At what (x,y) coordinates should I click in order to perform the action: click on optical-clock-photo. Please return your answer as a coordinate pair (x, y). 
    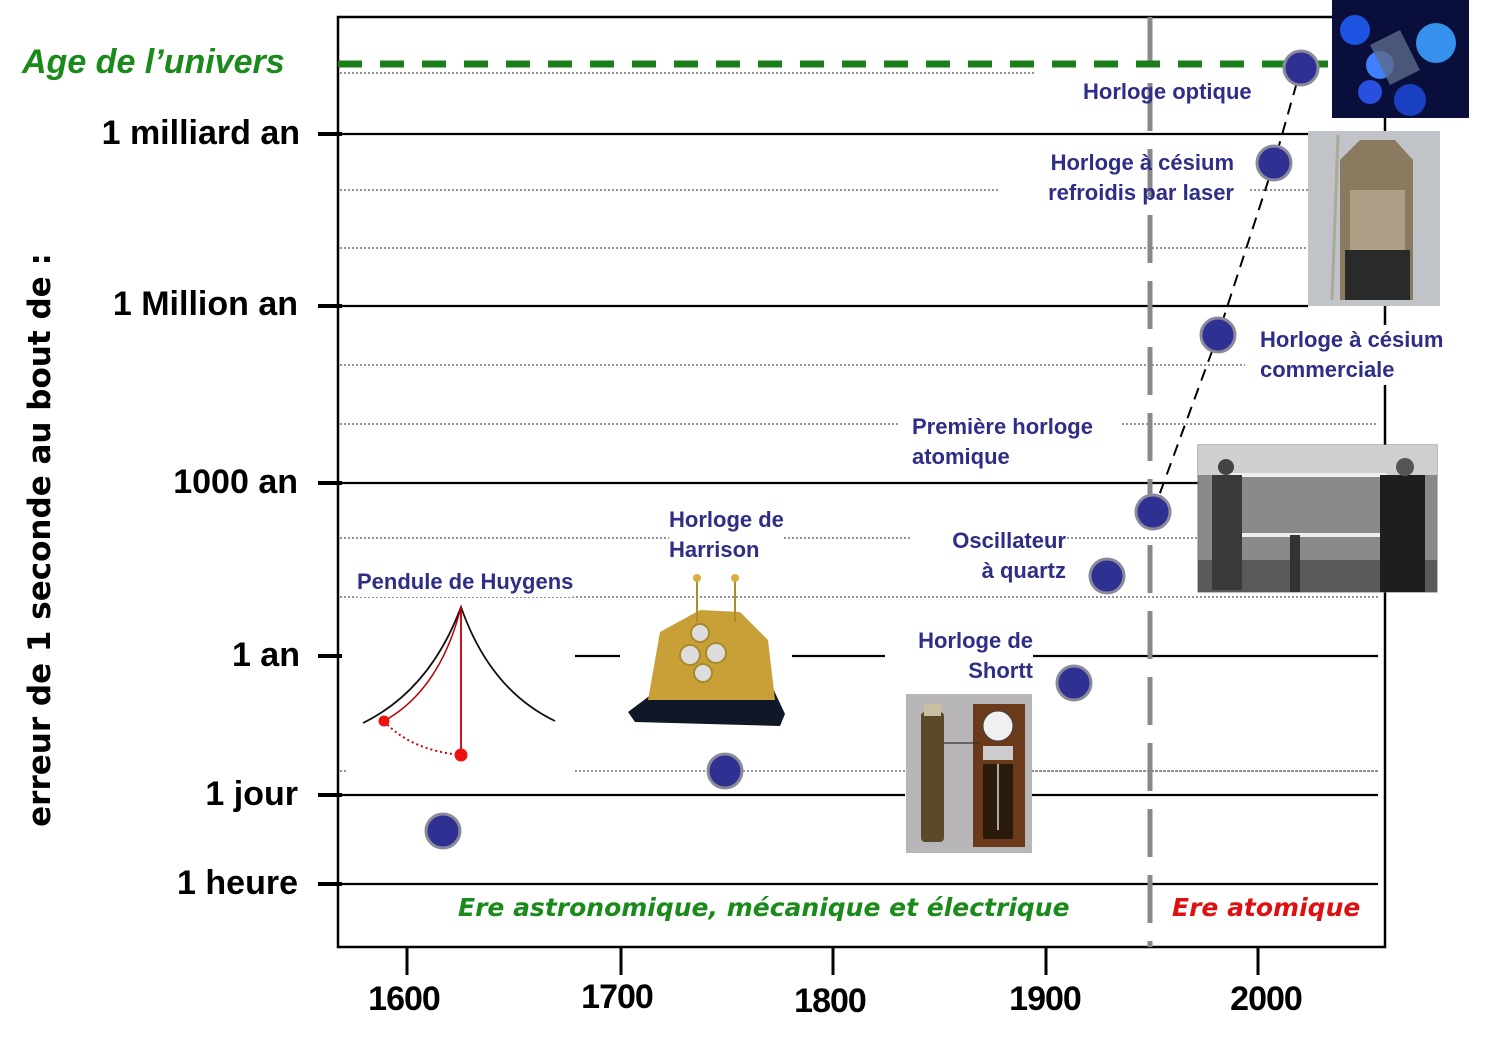
    Looking at the image, I should click on (1400, 59).